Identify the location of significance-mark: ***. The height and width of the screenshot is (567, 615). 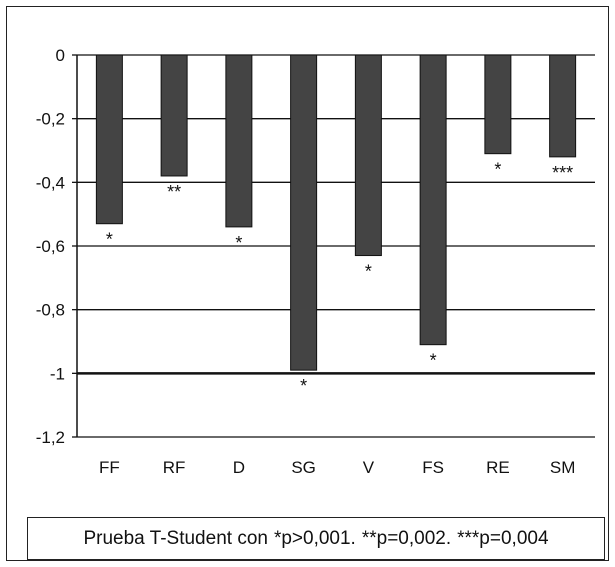
(562, 173).